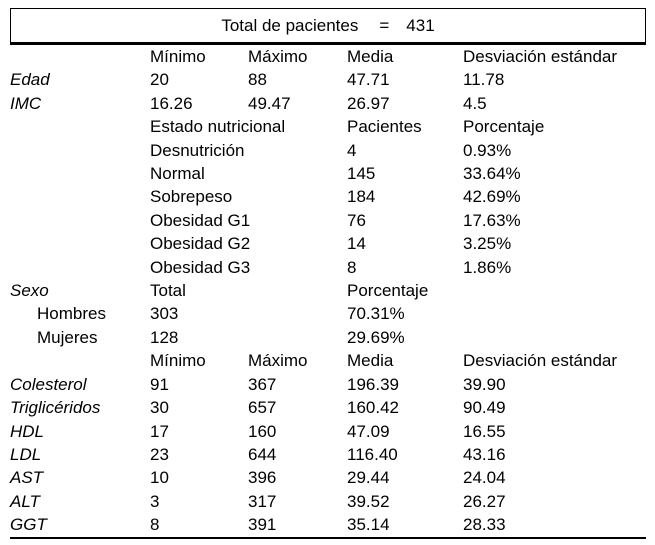 The height and width of the screenshot is (545, 655). I want to click on media-value: 29.44, so click(368, 478).